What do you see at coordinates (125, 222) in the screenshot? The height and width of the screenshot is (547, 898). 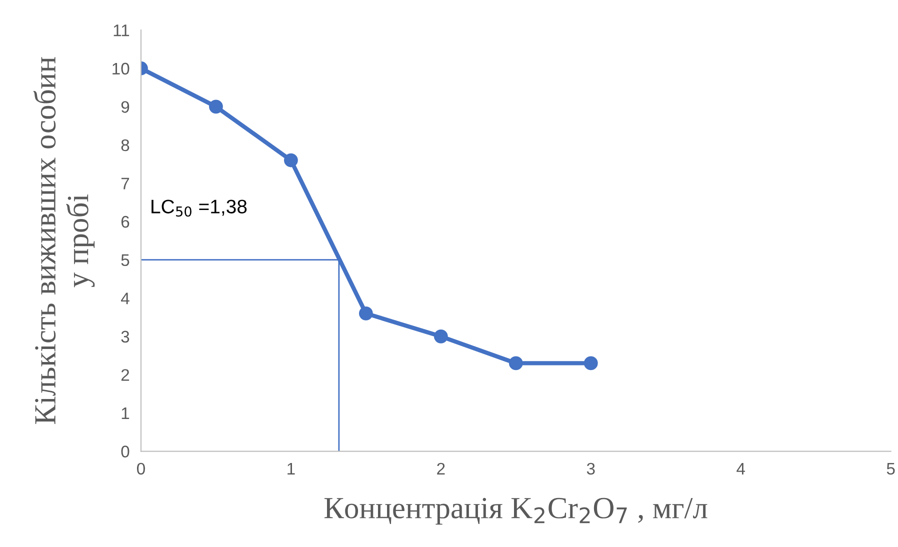 I see `y-tick-label: 6` at bounding box center [125, 222].